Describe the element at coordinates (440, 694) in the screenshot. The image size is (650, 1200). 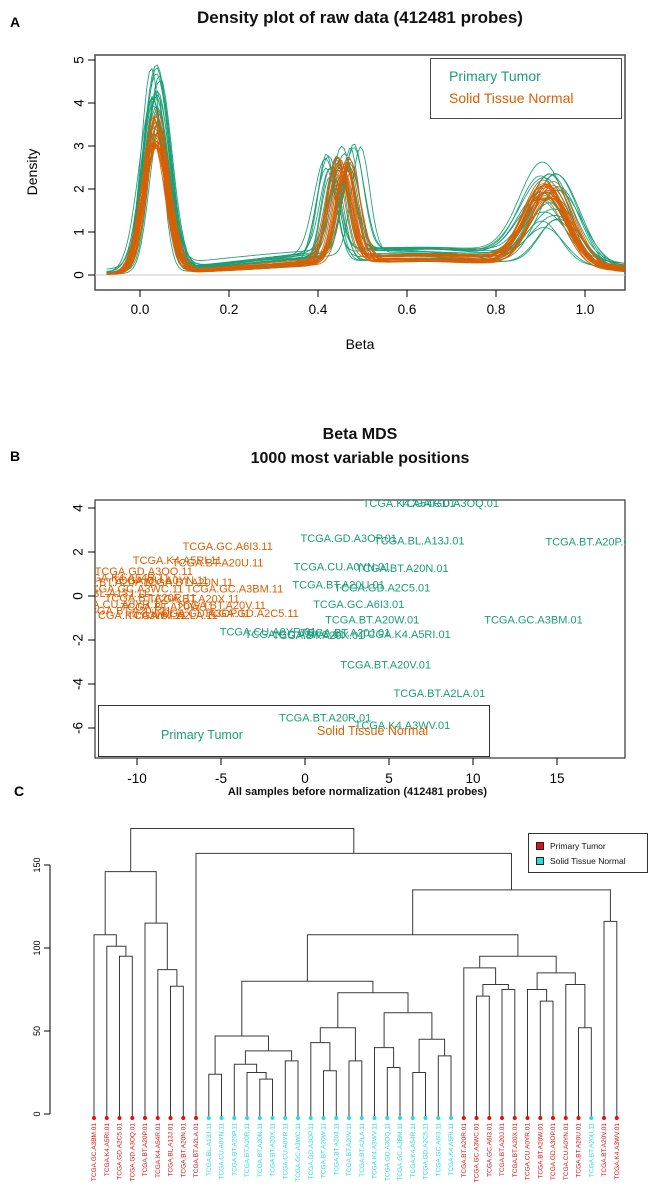
I see `sample-point-label: TCGA.BT.A2LA.01` at that location.